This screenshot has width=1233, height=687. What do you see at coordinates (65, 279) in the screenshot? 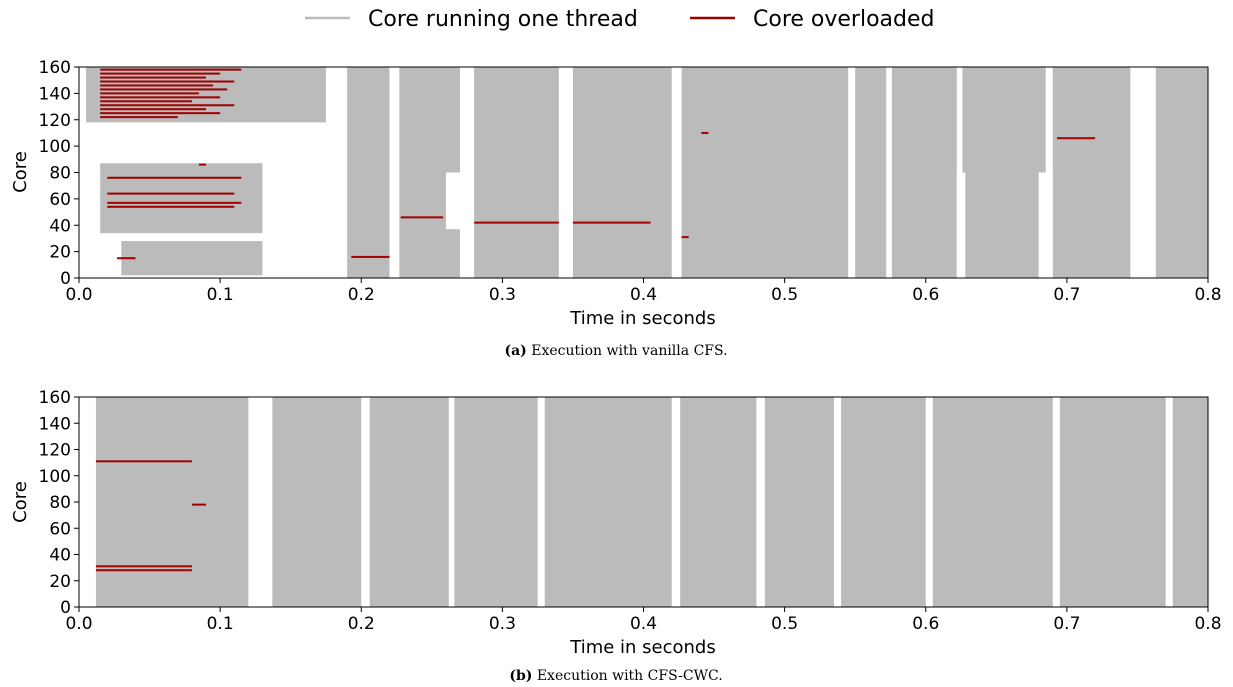
I see `panel-a-ytick-label: 0` at bounding box center [65, 279].